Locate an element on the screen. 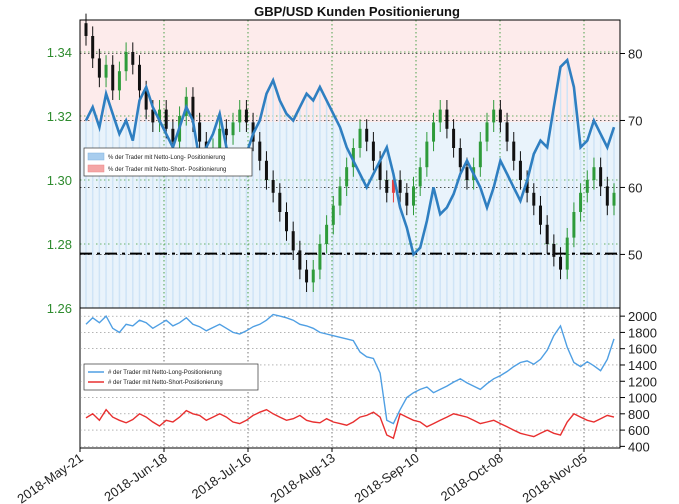 The width and height of the screenshot is (679, 504). count-tick-label: 1800 is located at coordinates (642, 332).